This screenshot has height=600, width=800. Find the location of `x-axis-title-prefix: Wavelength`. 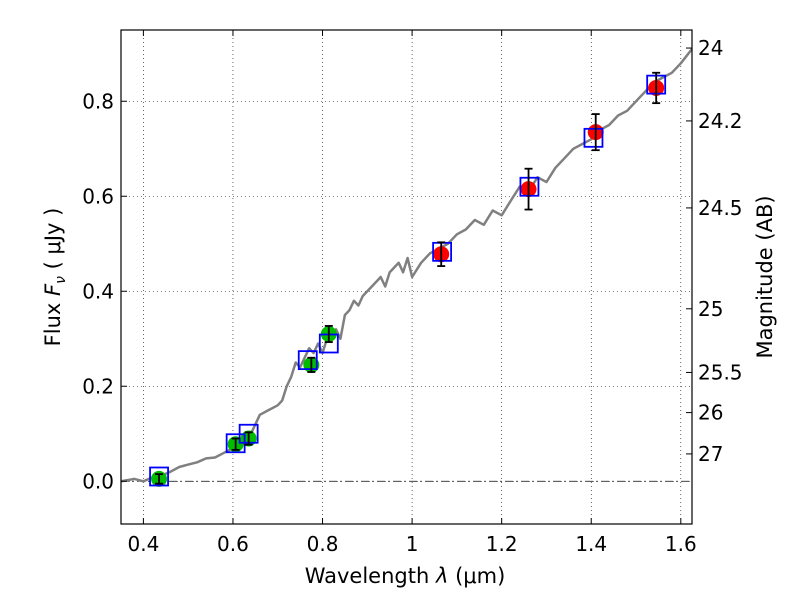

x-axis-title-prefix: Wavelength is located at coordinates (370, 576).